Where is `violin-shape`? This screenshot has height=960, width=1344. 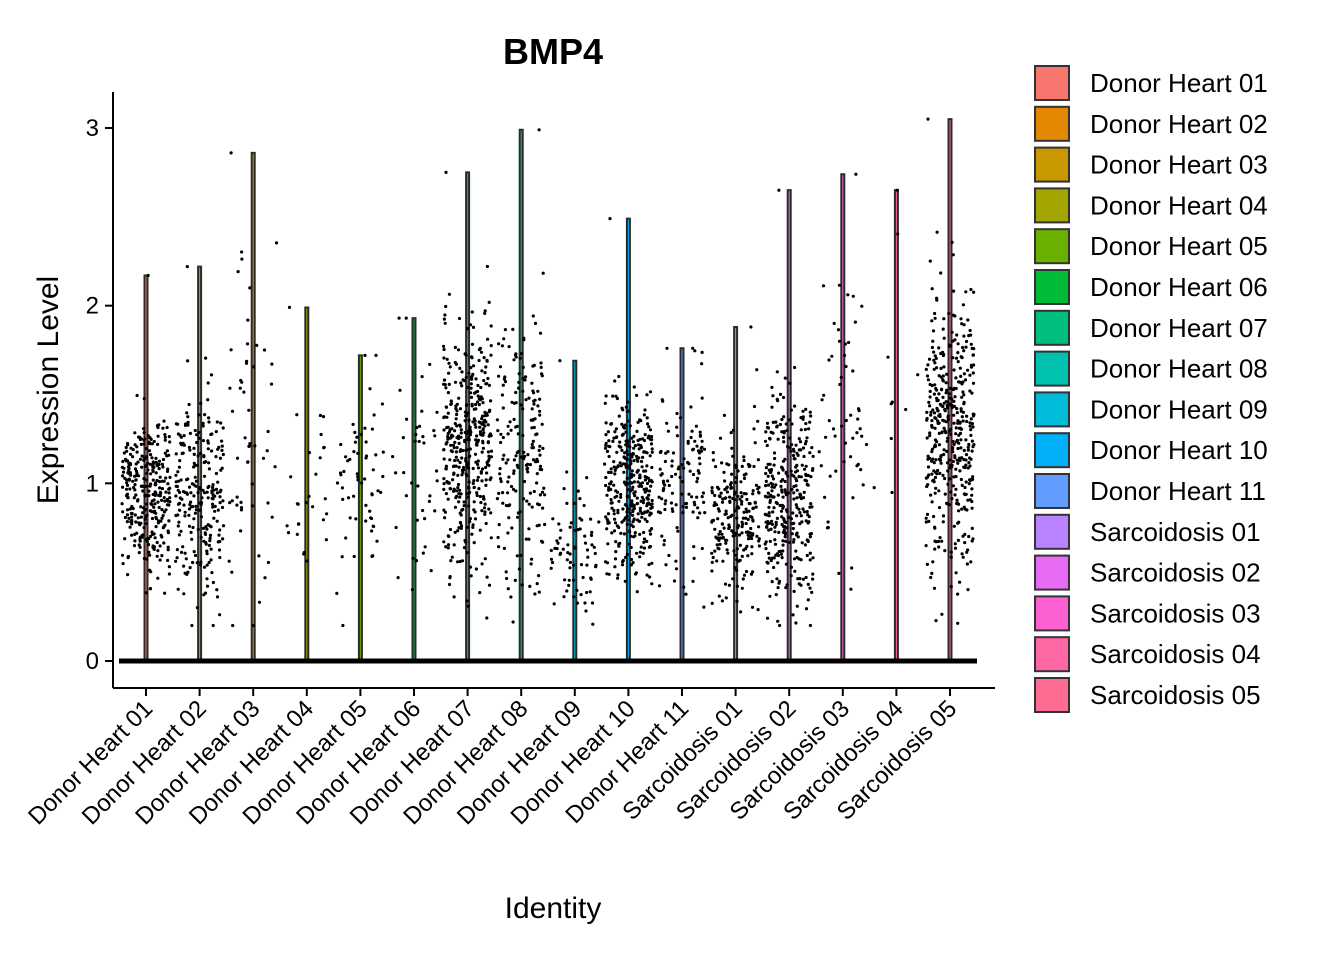 violin-shape is located at coordinates (360, 508).